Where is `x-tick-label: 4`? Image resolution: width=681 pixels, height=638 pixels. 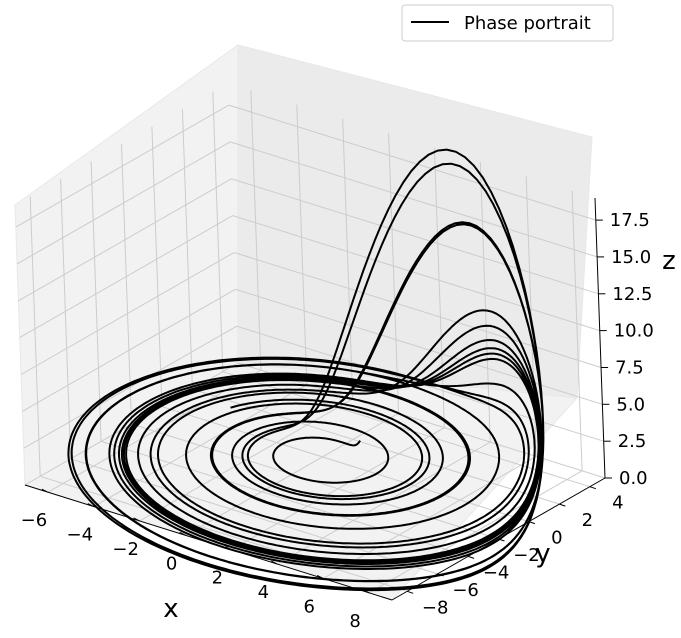
x-tick-label: 4 is located at coordinates (263, 592).